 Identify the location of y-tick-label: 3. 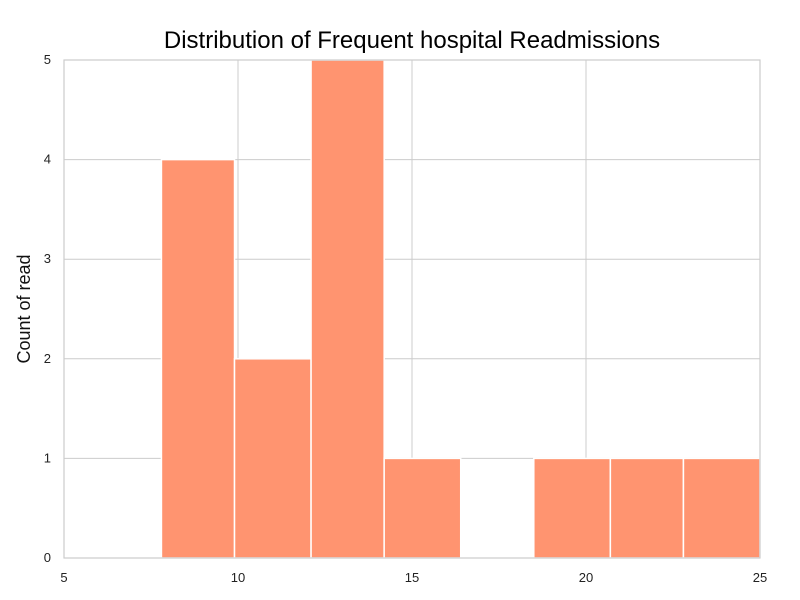
(47, 258).